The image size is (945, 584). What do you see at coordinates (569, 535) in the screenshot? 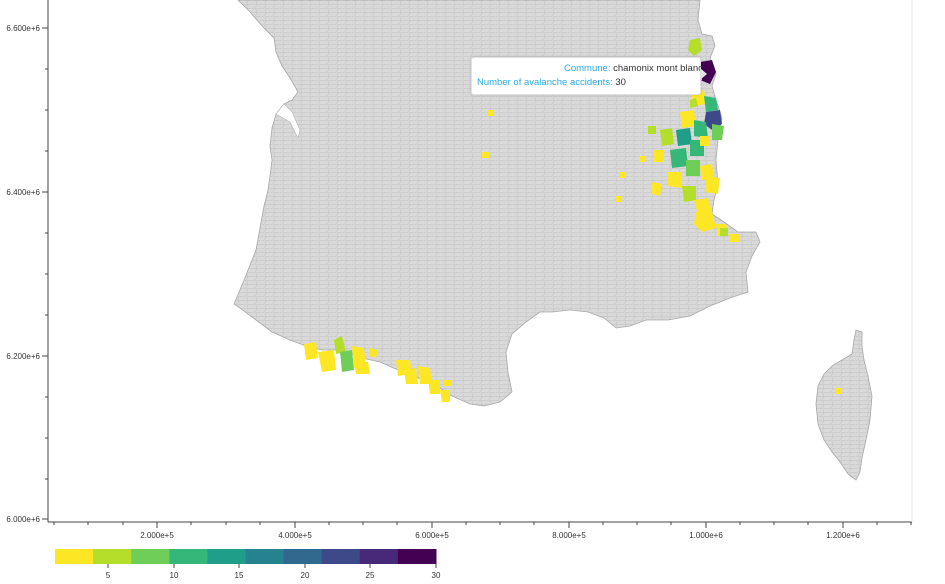
I see `x-tick-label: 8.000e+5` at bounding box center [569, 535].